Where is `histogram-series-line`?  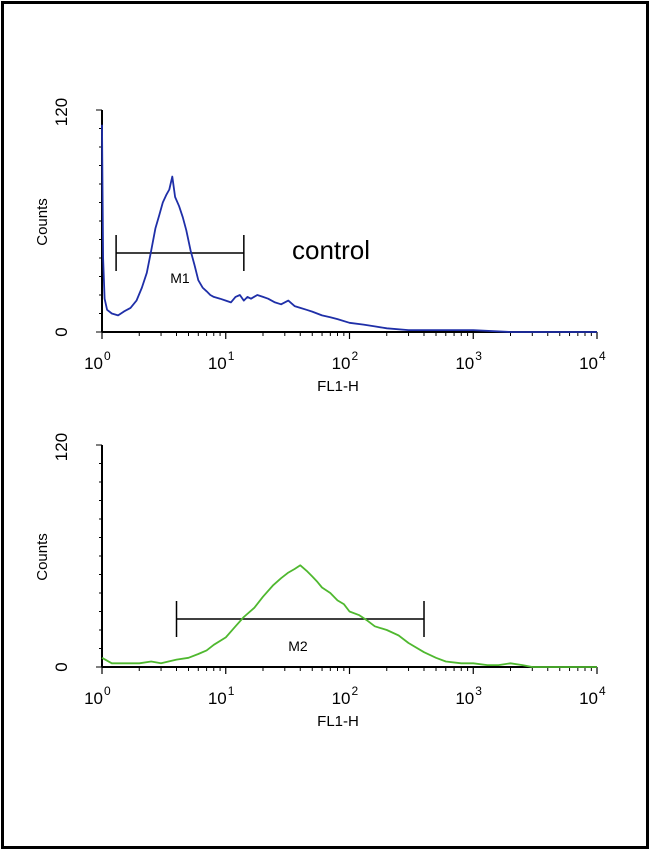
histogram-series-line is located at coordinates (349, 616).